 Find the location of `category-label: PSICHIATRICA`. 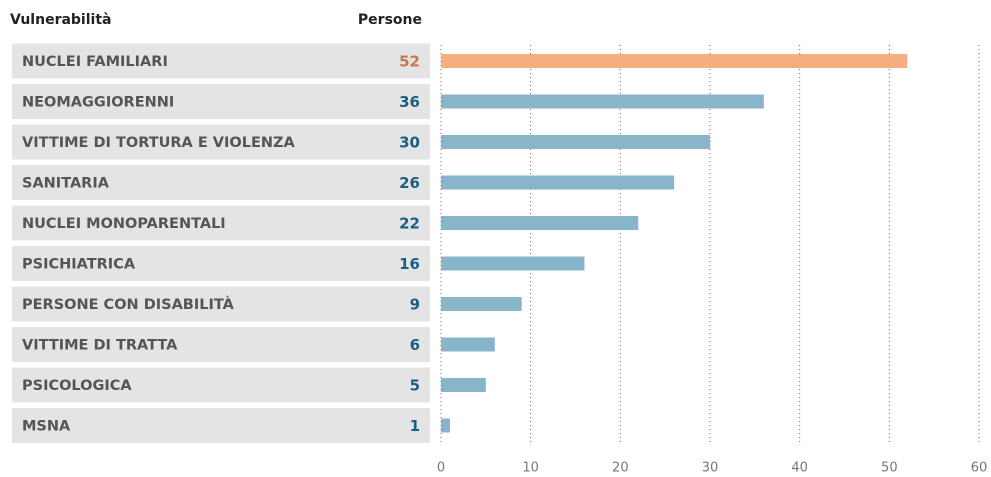

category-label: PSICHIATRICA is located at coordinates (79, 265).